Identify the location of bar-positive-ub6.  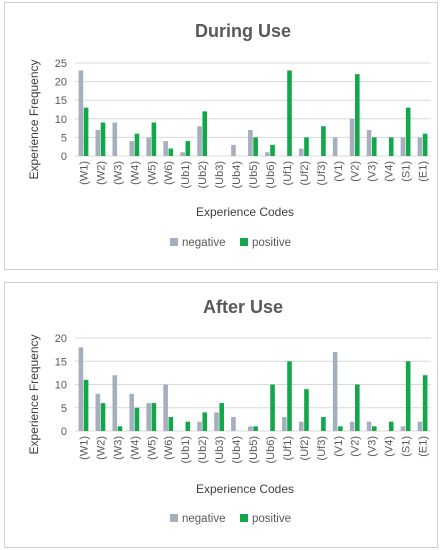
(272, 150).